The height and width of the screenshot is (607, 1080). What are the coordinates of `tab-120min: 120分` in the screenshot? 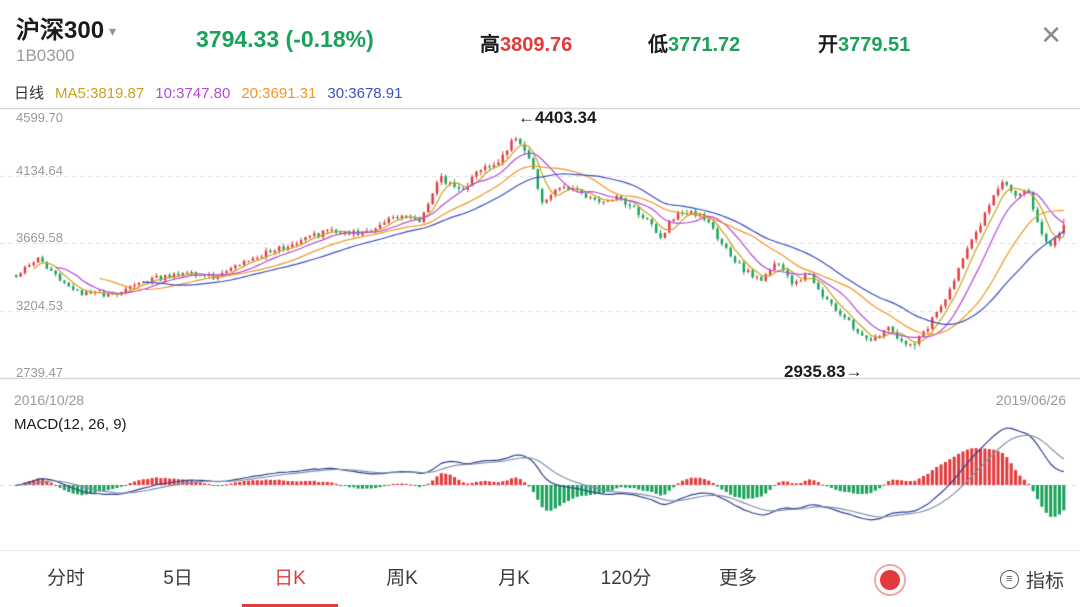 It's located at (626, 578).